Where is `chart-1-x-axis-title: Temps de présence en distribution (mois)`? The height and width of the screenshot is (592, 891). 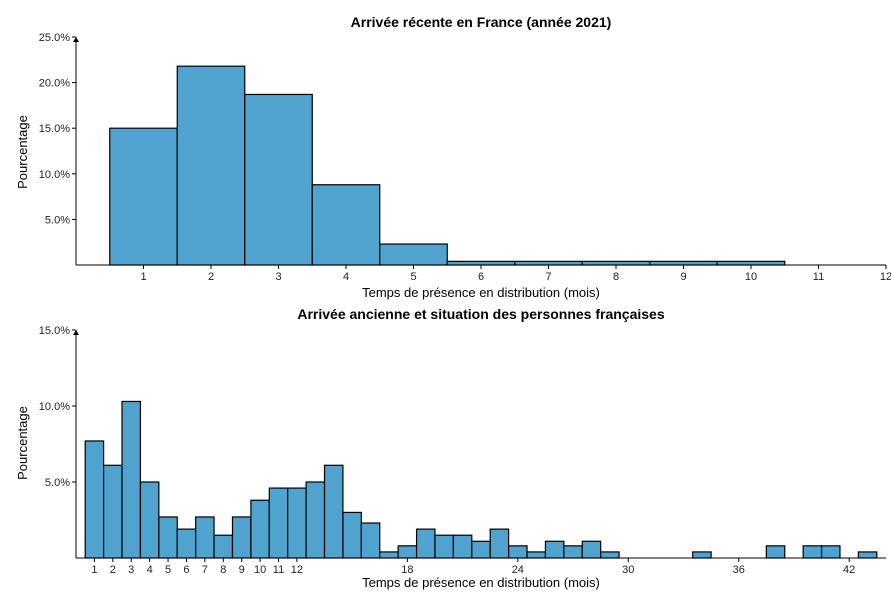 chart-1-x-axis-title: Temps de présence en distribution (mois) is located at coordinates (481, 292).